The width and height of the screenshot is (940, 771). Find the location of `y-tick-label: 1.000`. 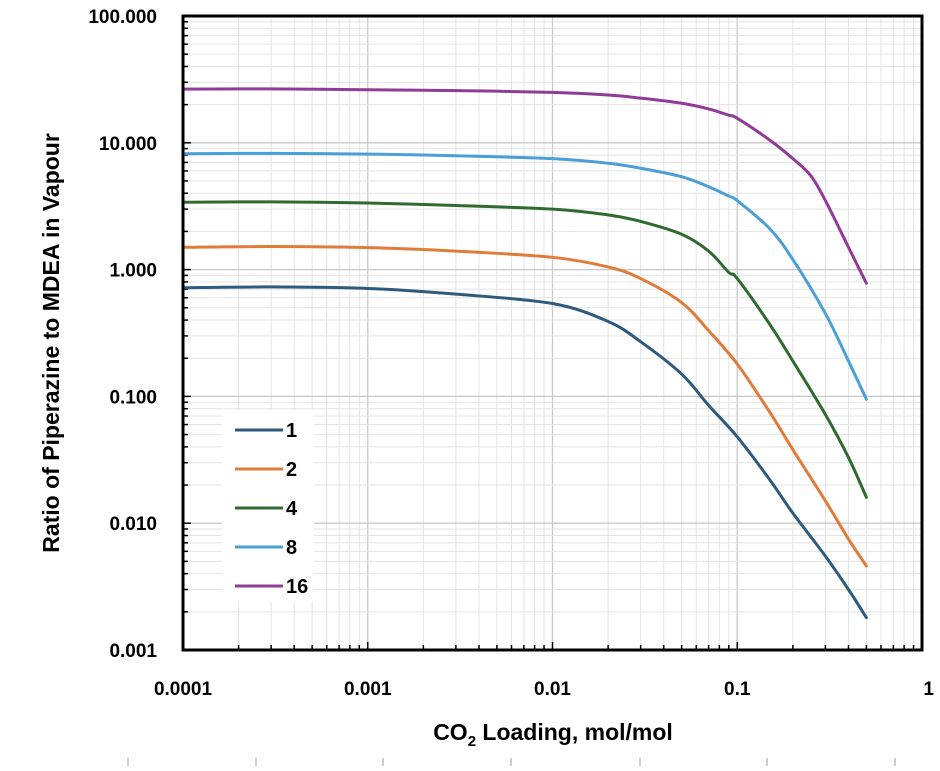

y-tick-label: 1.000 is located at coordinates (133, 271).